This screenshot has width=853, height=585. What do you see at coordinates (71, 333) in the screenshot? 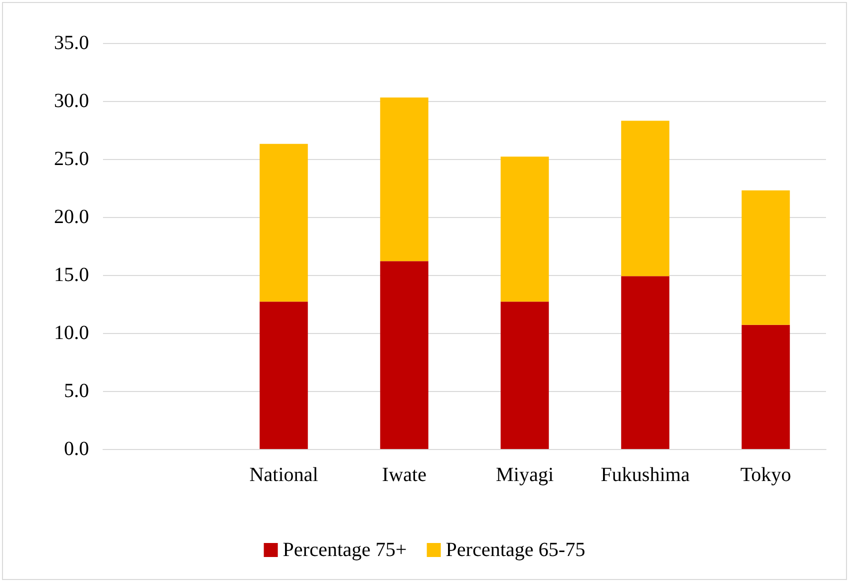
I see `y-tick-label: 10.0` at bounding box center [71, 333].